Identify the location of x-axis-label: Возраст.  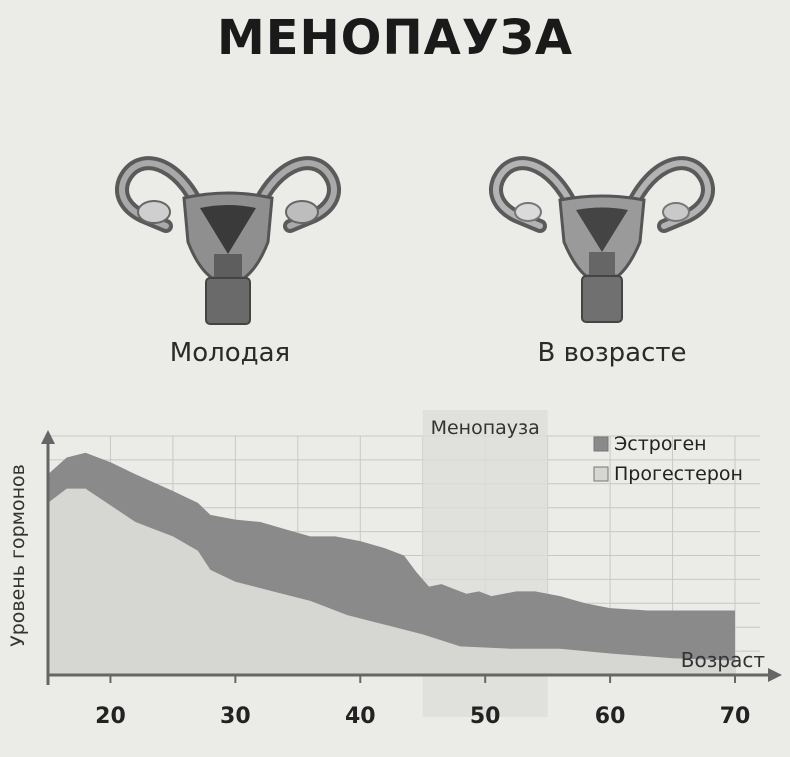
(723, 660).